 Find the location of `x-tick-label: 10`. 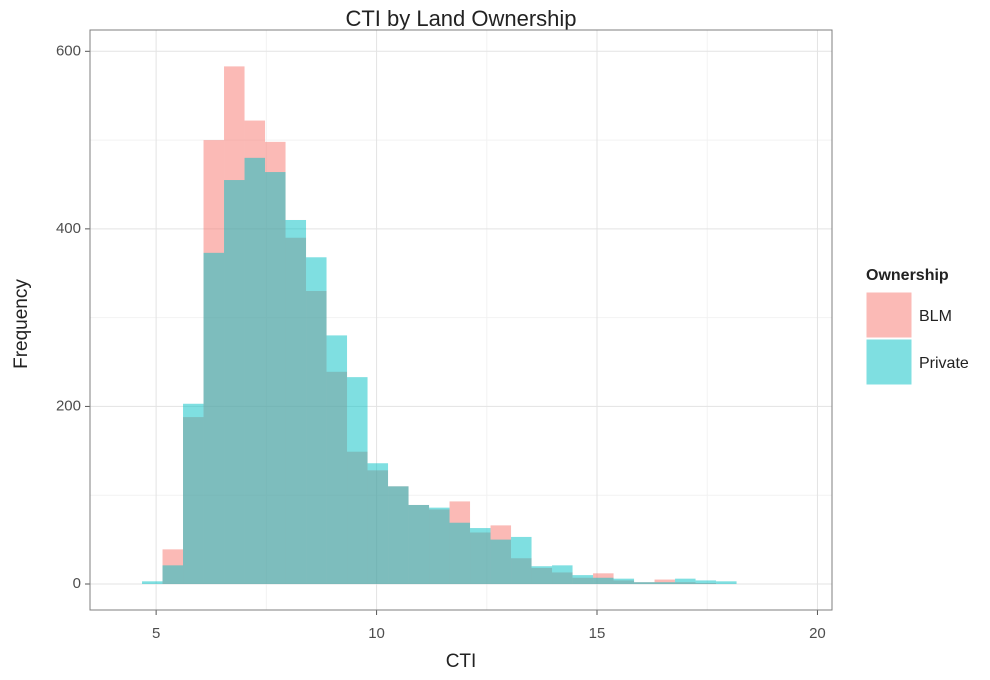

x-tick-label: 10 is located at coordinates (376, 633).